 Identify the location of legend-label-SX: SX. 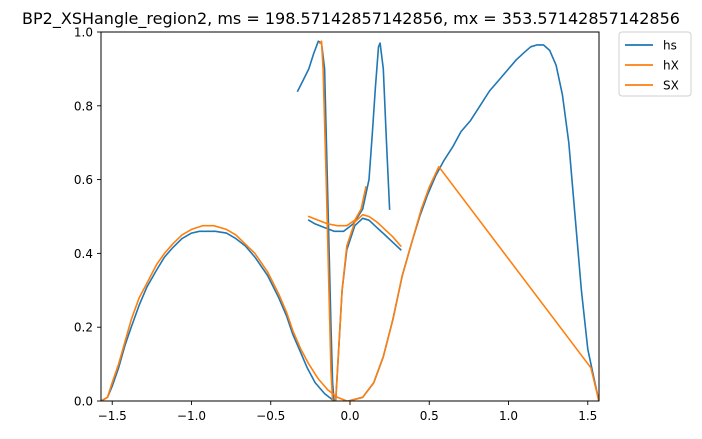
(671, 86).